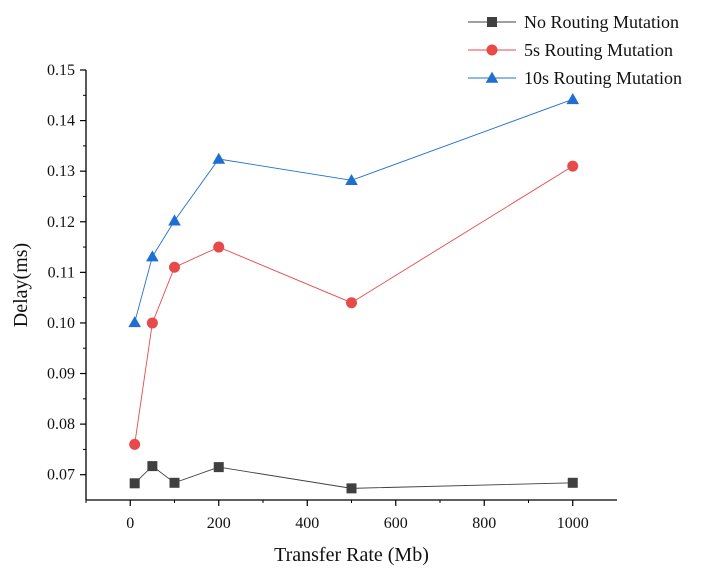 This screenshot has height=570, width=718. I want to click on y-axis-title: Delay(ms), so click(21, 285).